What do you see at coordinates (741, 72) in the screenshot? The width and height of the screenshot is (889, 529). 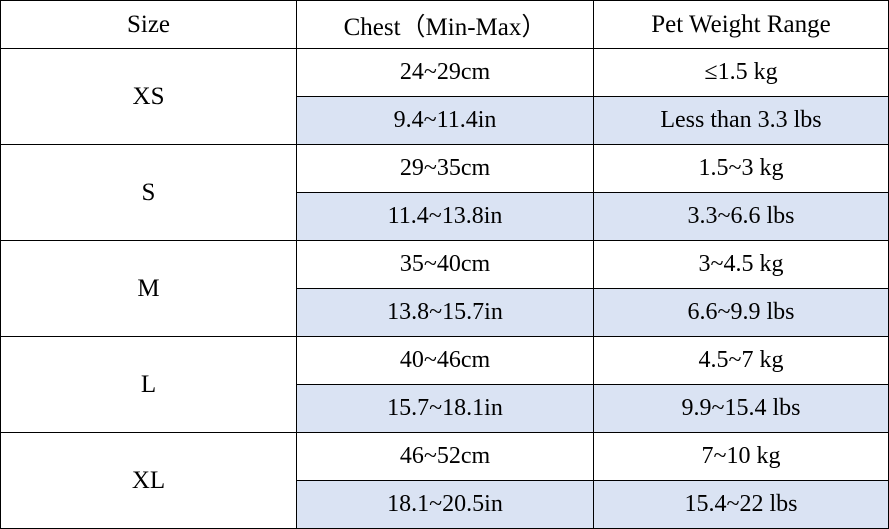 I see `weight-kg-cell: ≤1.5 kg` at bounding box center [741, 72].